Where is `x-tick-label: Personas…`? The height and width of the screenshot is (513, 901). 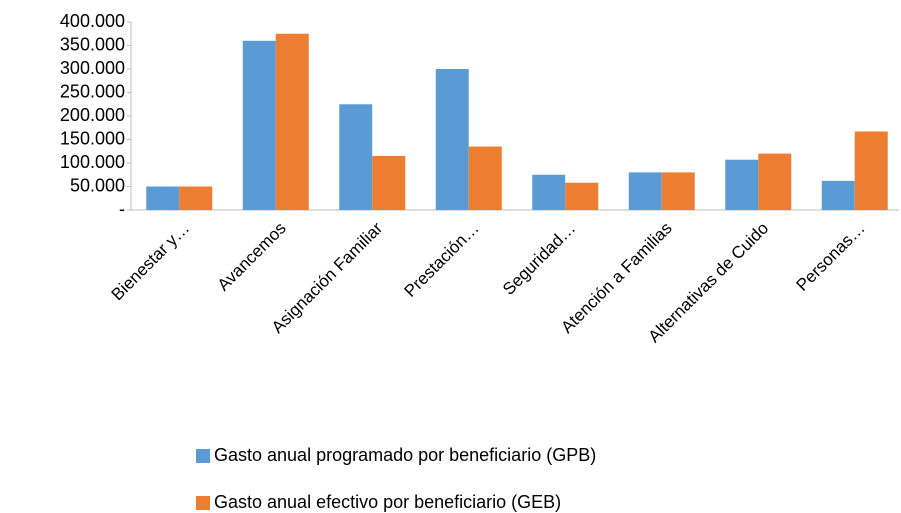 x-tick-label: Personas… is located at coordinates (831, 257).